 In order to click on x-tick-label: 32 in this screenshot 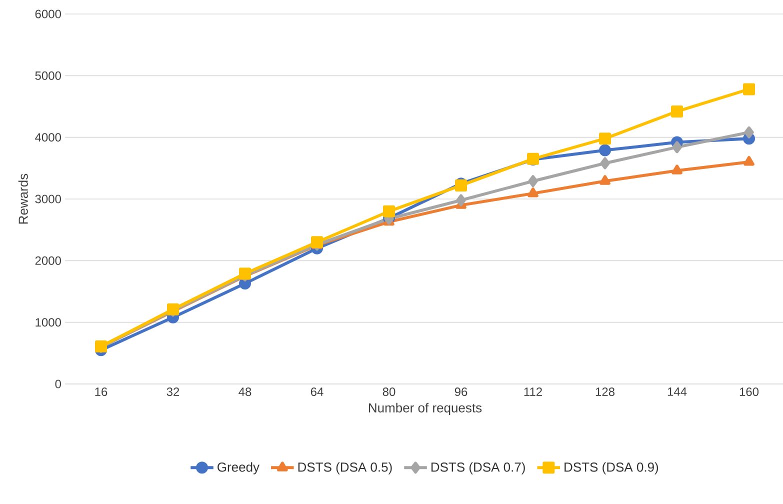, I will do `click(173, 392)`.